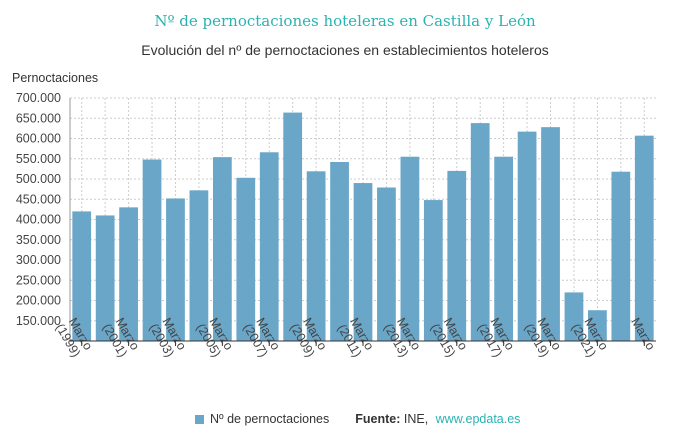 The width and height of the screenshot is (690, 437). Describe the element at coordinates (378, 419) in the screenshot. I see `source-label: Fuente:` at that location.